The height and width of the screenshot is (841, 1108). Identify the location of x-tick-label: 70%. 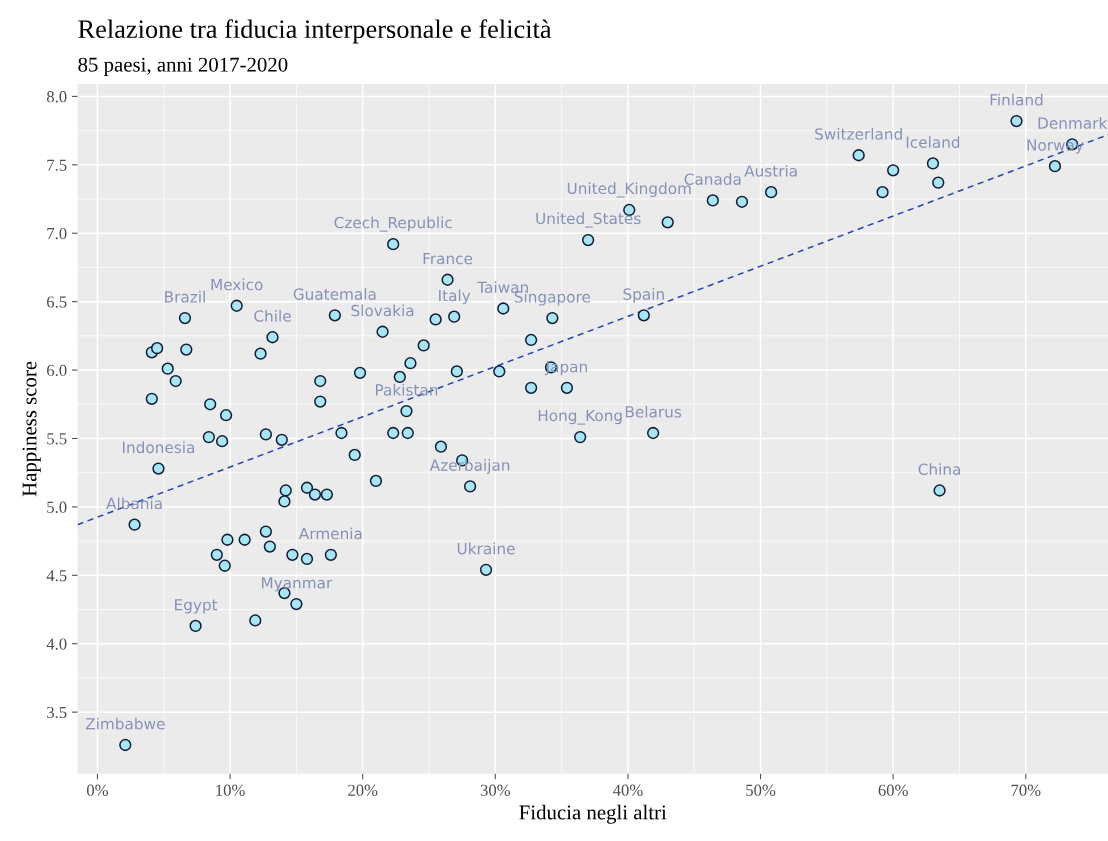
(1026, 790).